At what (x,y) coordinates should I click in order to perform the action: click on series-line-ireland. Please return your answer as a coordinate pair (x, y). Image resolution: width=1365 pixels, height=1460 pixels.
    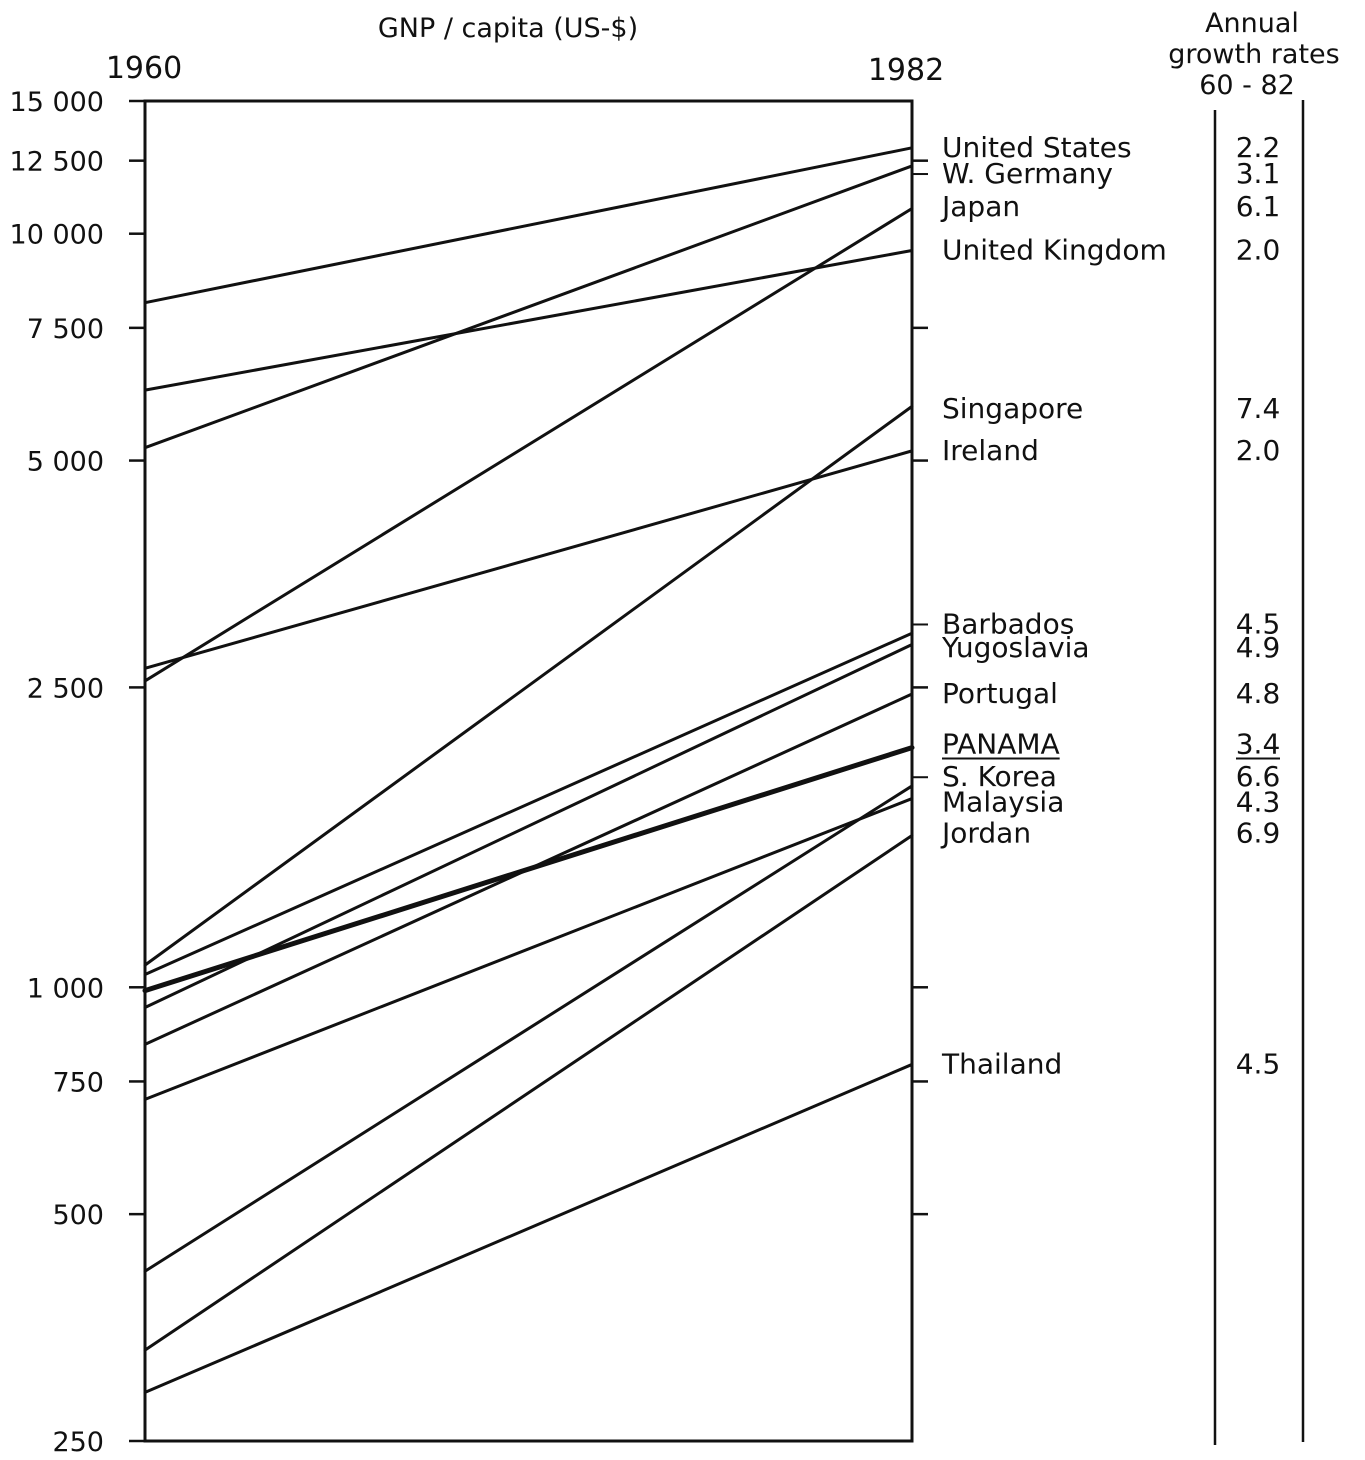
    Looking at the image, I should click on (528, 559).